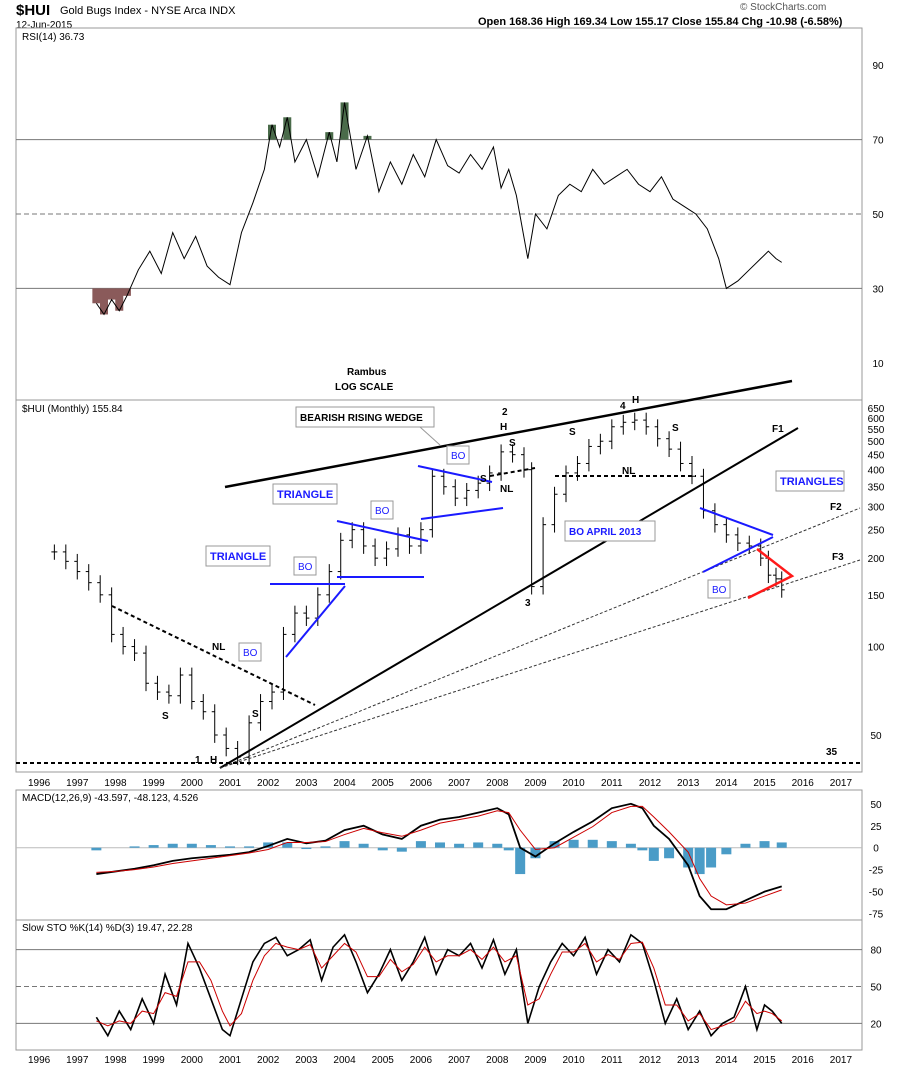  I want to click on bo-april-label: BO APRIL 2013, so click(610, 531).